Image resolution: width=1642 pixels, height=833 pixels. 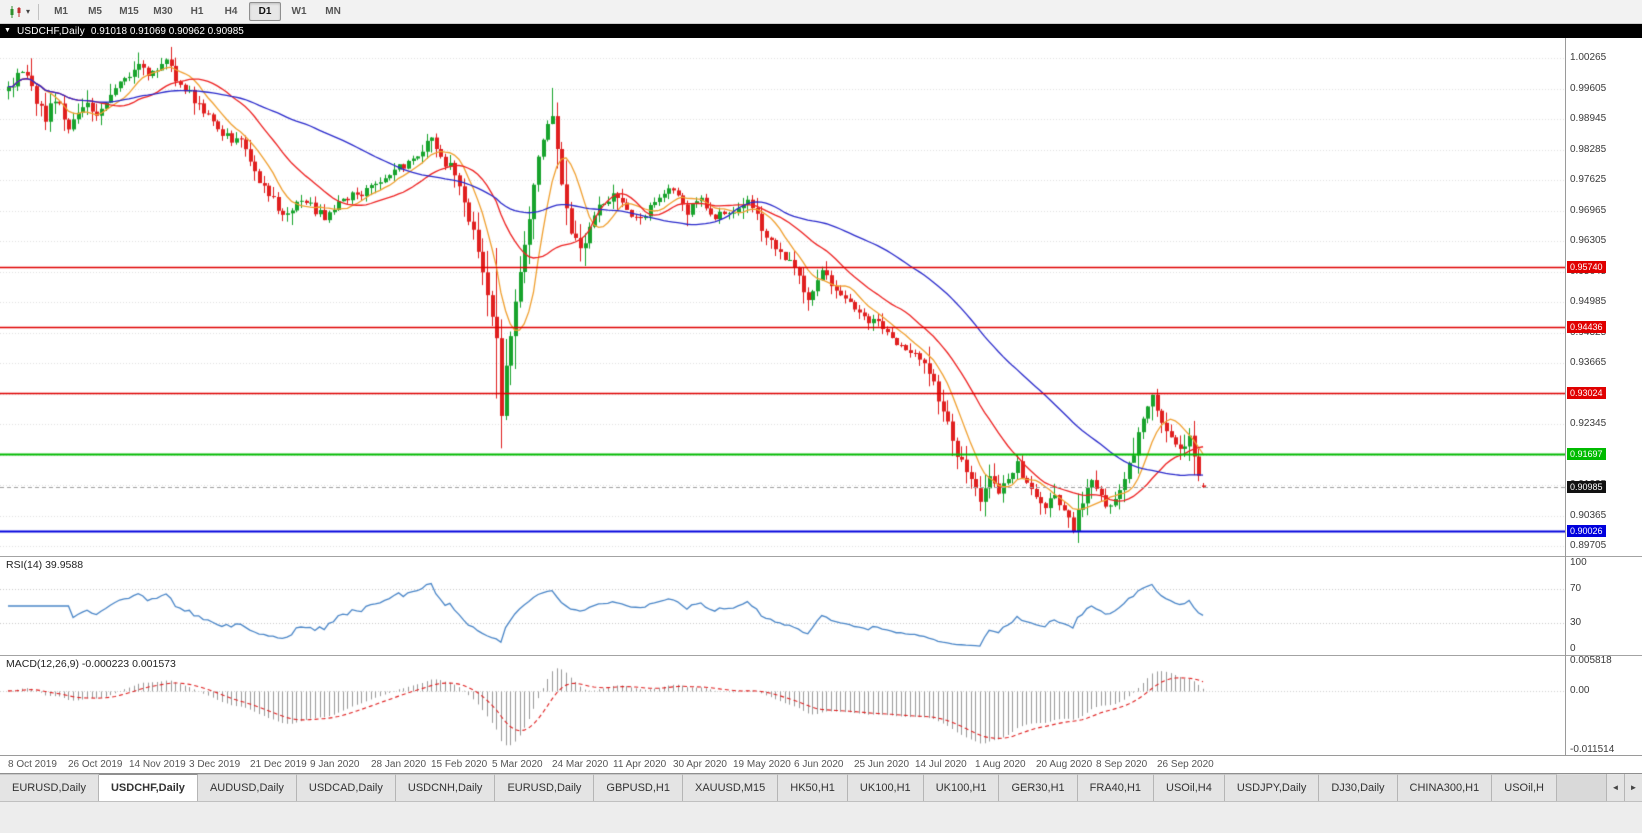 What do you see at coordinates (163, 11) in the screenshot?
I see `timeframe-button-m30: M30` at bounding box center [163, 11].